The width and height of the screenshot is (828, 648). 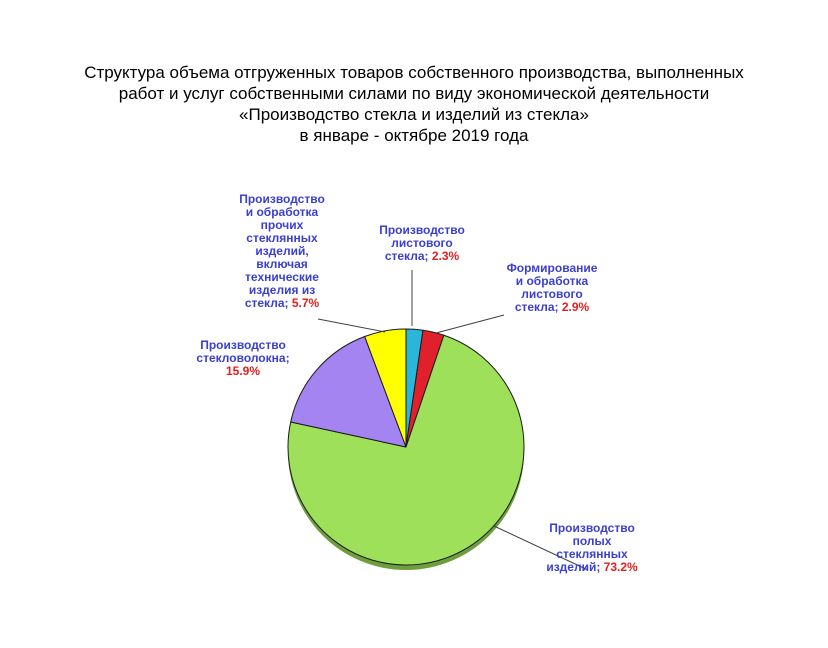 What do you see at coordinates (282, 277) in the screenshot?
I see `slice-label-line: технические` at bounding box center [282, 277].